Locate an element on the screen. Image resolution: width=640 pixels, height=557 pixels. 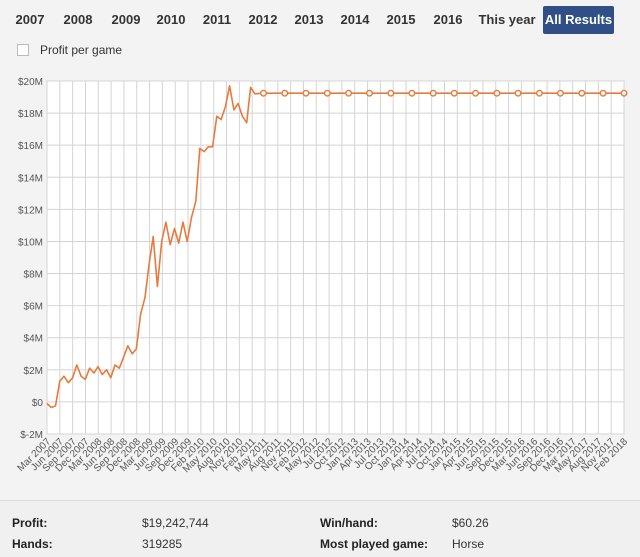
winhand-stat-label: Win/hand: is located at coordinates (349, 523).